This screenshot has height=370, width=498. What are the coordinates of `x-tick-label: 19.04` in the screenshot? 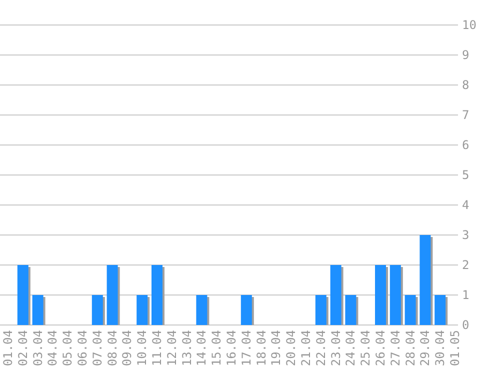 It's located at (276, 348).